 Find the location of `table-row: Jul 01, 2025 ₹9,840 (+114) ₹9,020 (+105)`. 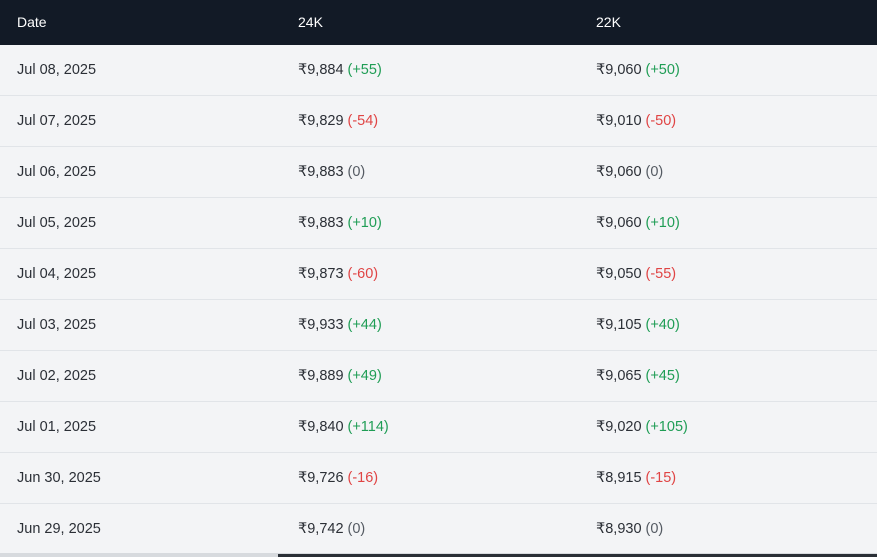

table-row: Jul 01, 2025 ₹9,840 (+114) ₹9,020 (+105) is located at coordinates (438, 427).